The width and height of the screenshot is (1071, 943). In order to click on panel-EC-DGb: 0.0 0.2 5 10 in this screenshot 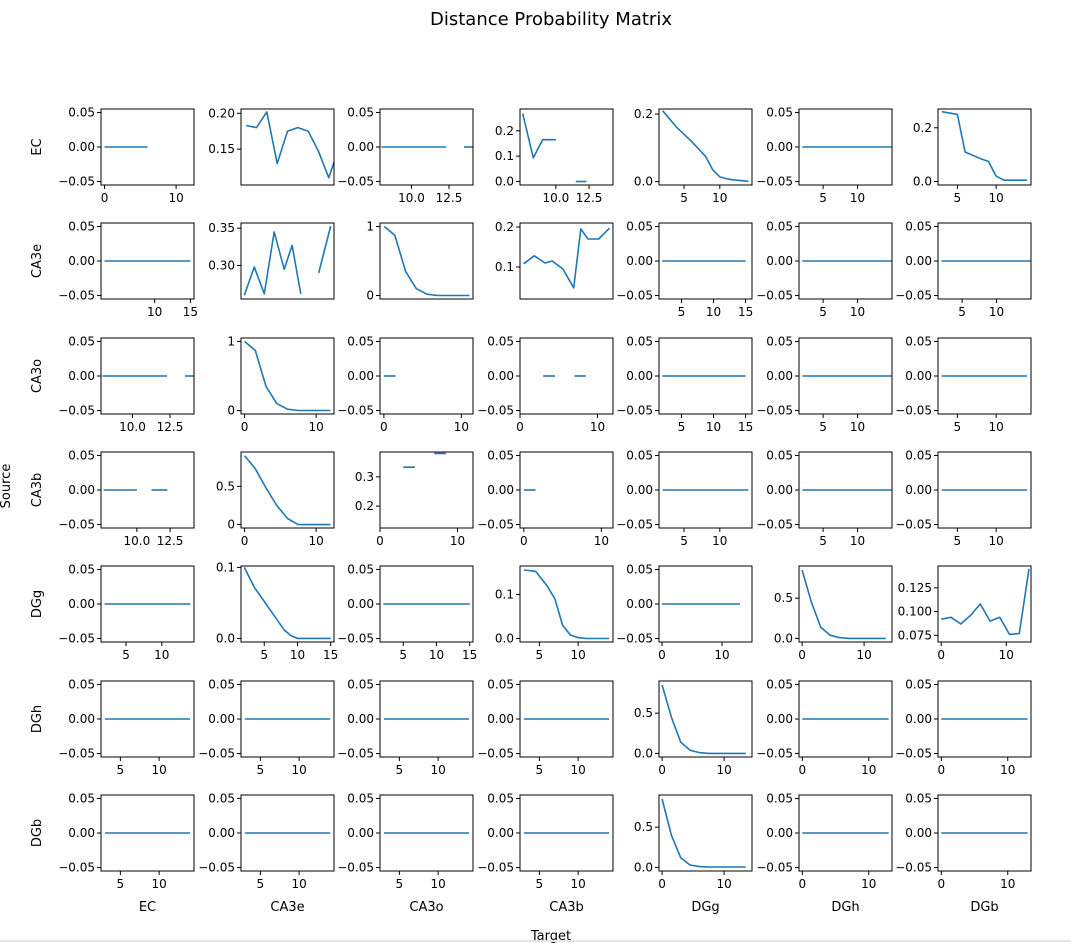, I will do `click(972, 156)`.